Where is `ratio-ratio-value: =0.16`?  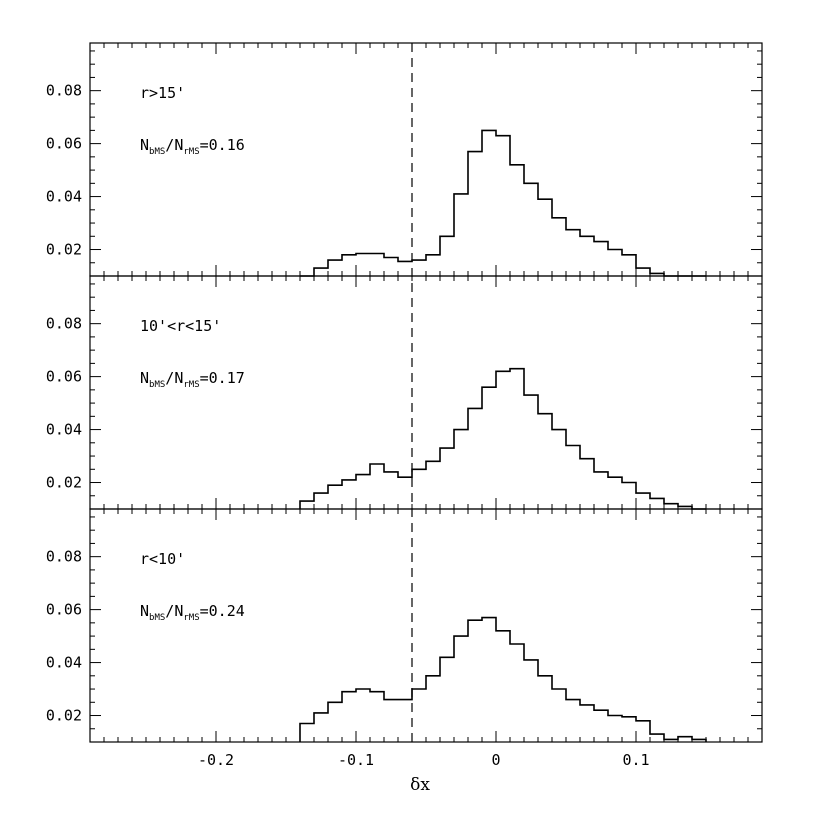
ratio-ratio-value: =0.16 is located at coordinates (222, 145).